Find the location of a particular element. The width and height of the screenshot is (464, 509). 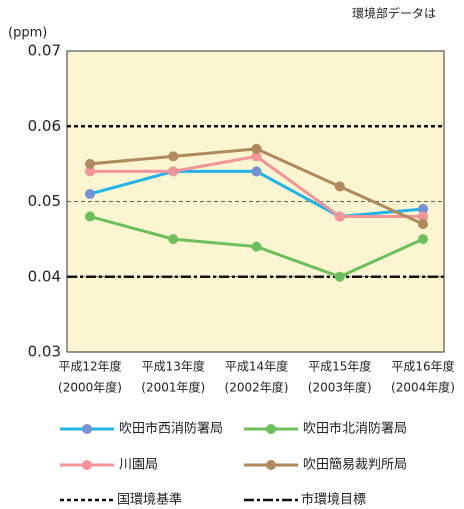

x-tick-label: 平成12年度 is located at coordinates (89, 366).